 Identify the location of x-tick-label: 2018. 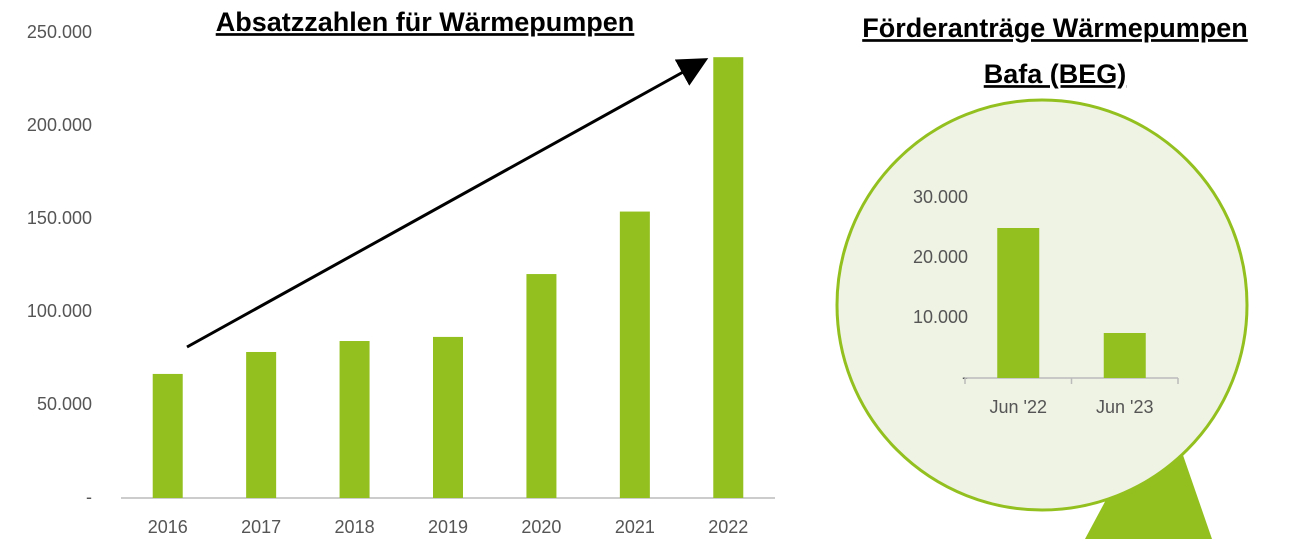
(355, 527).